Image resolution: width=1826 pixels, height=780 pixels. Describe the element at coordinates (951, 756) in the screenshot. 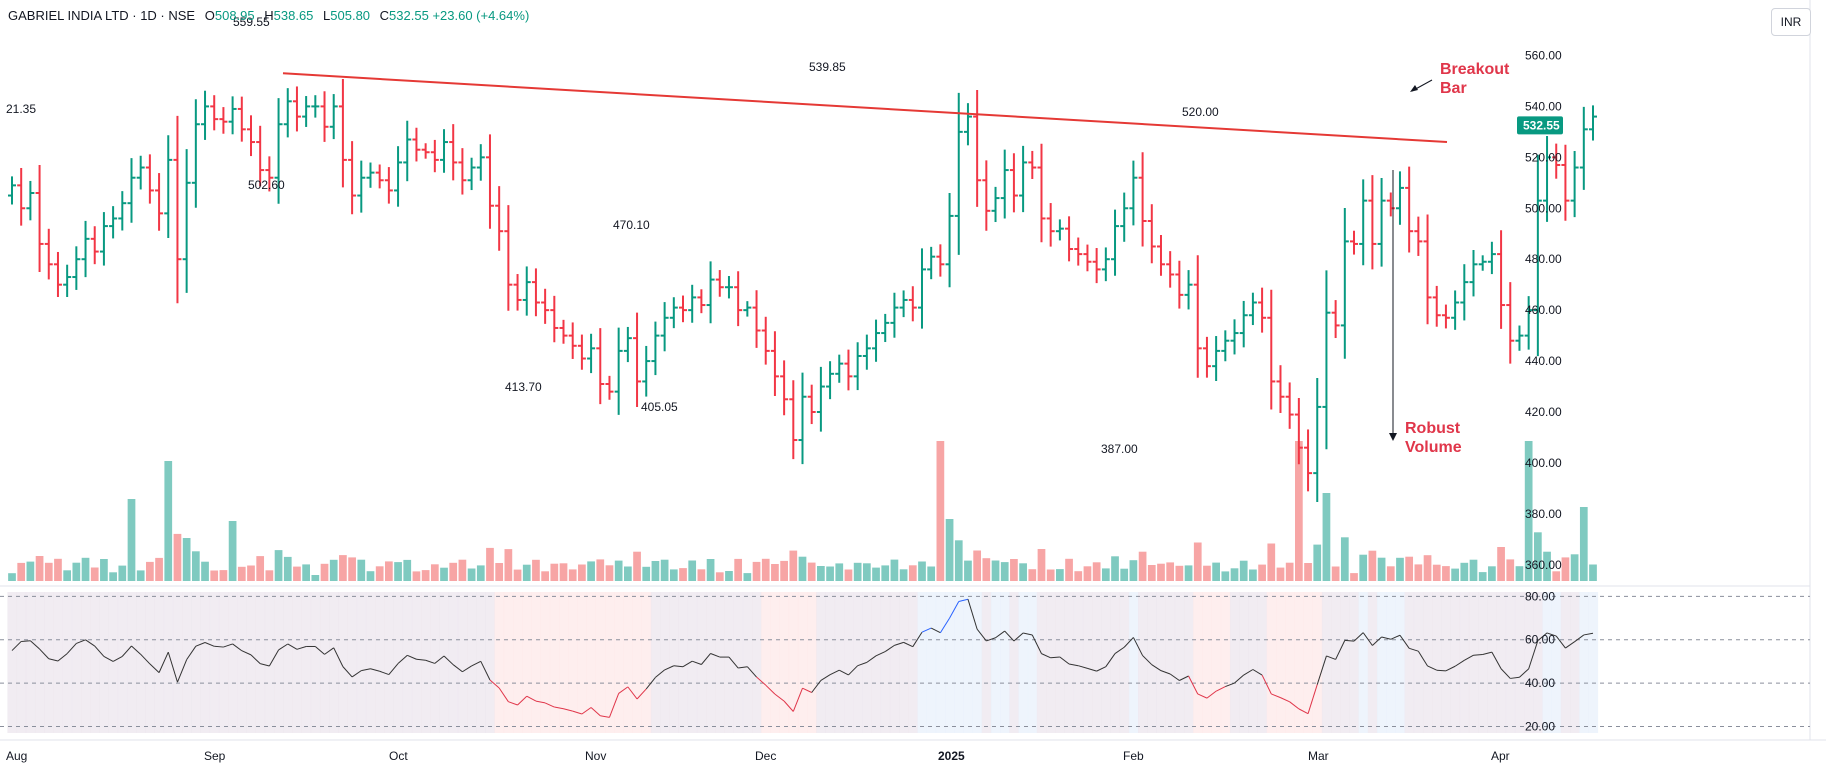

I see `time-axis-label: 2025` at that location.